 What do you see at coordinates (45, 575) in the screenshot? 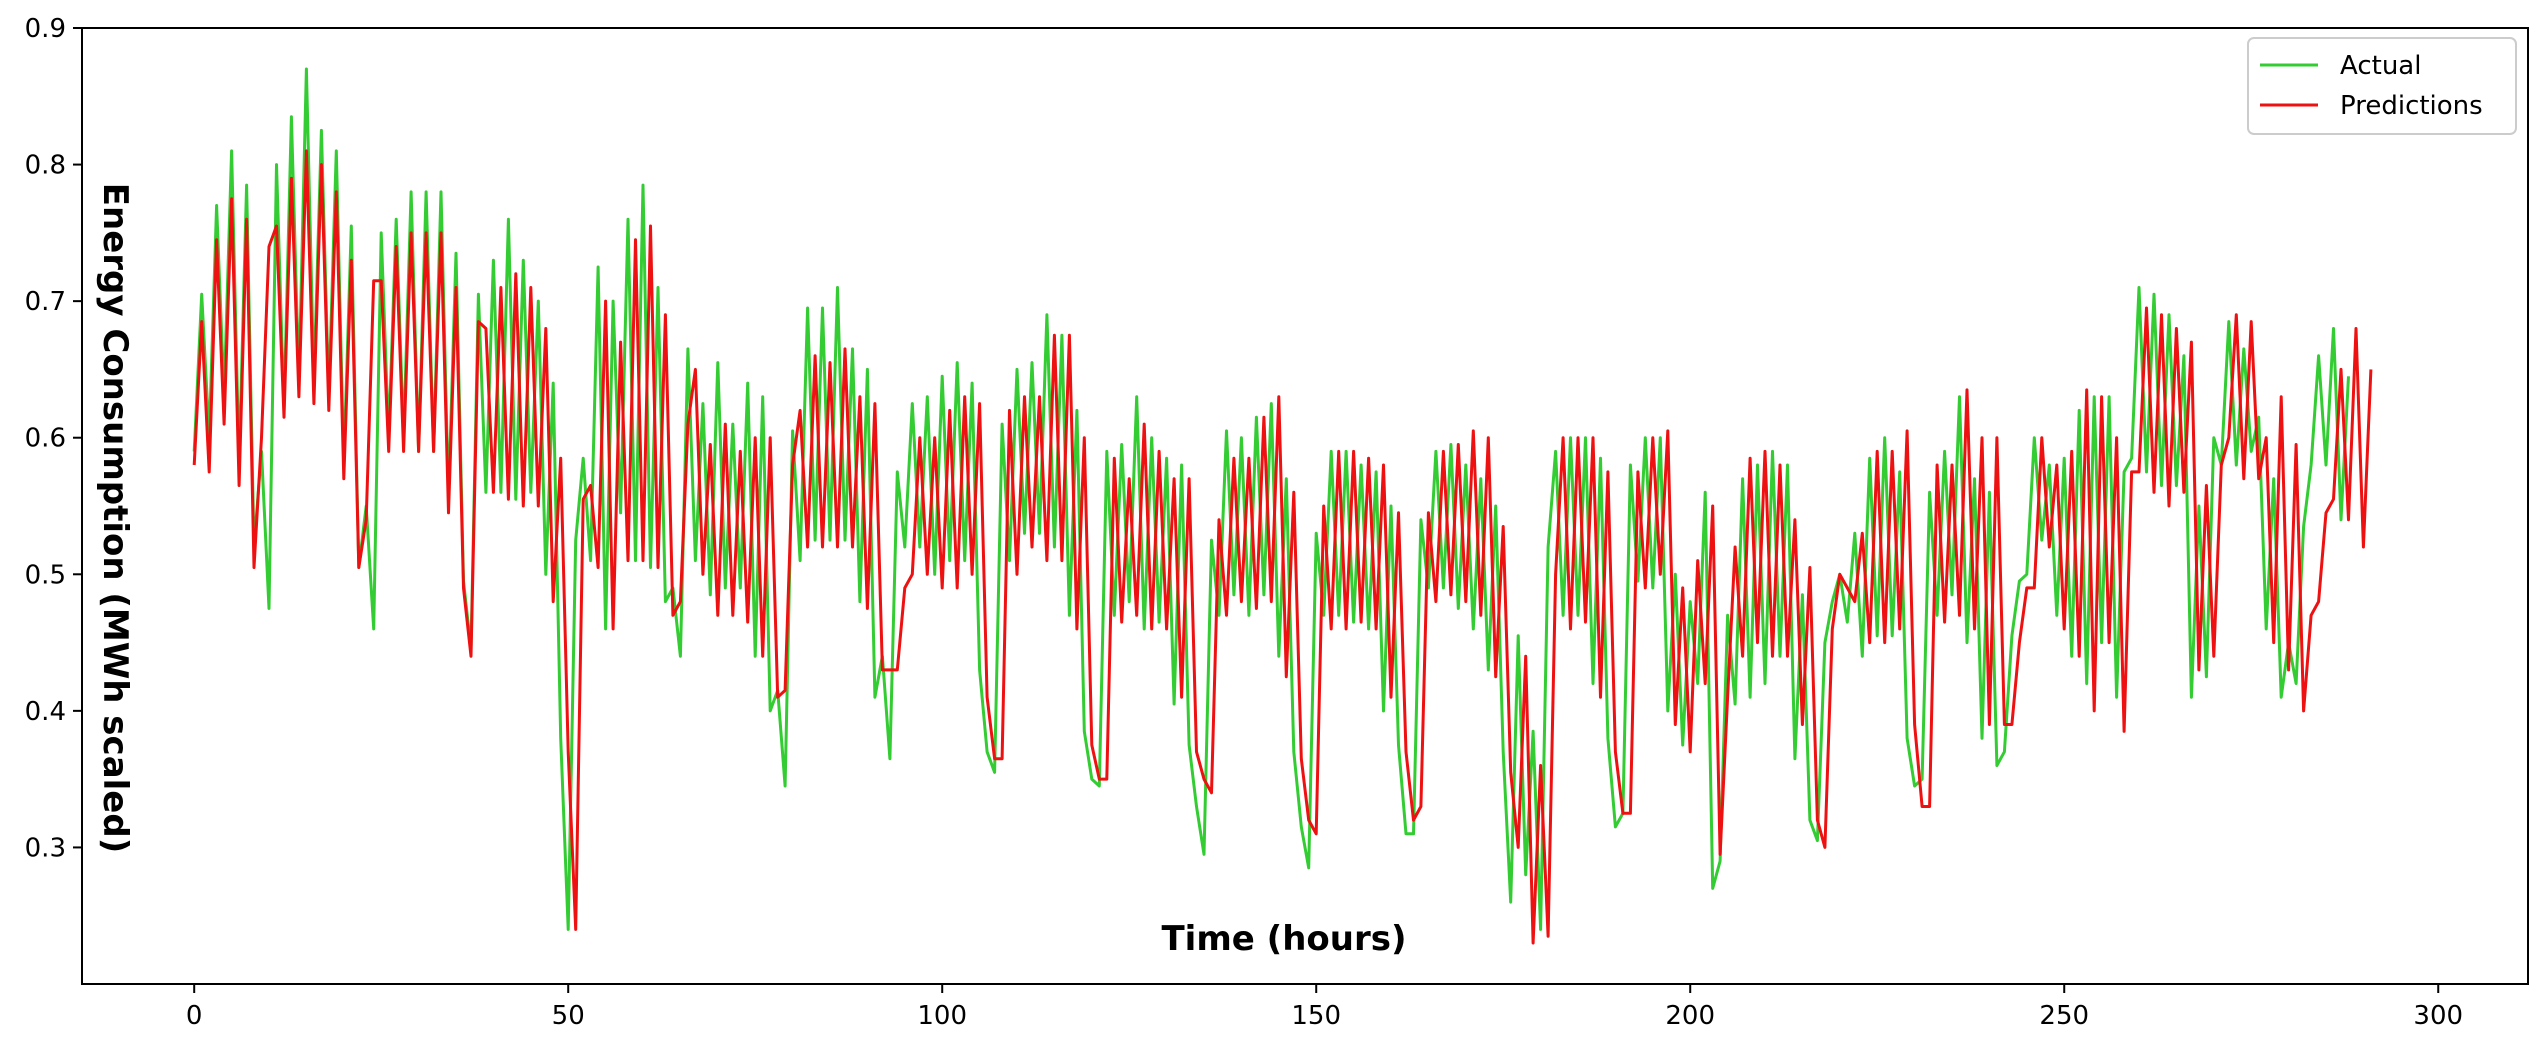
I see `y-tick-label: 0.5` at bounding box center [45, 575].